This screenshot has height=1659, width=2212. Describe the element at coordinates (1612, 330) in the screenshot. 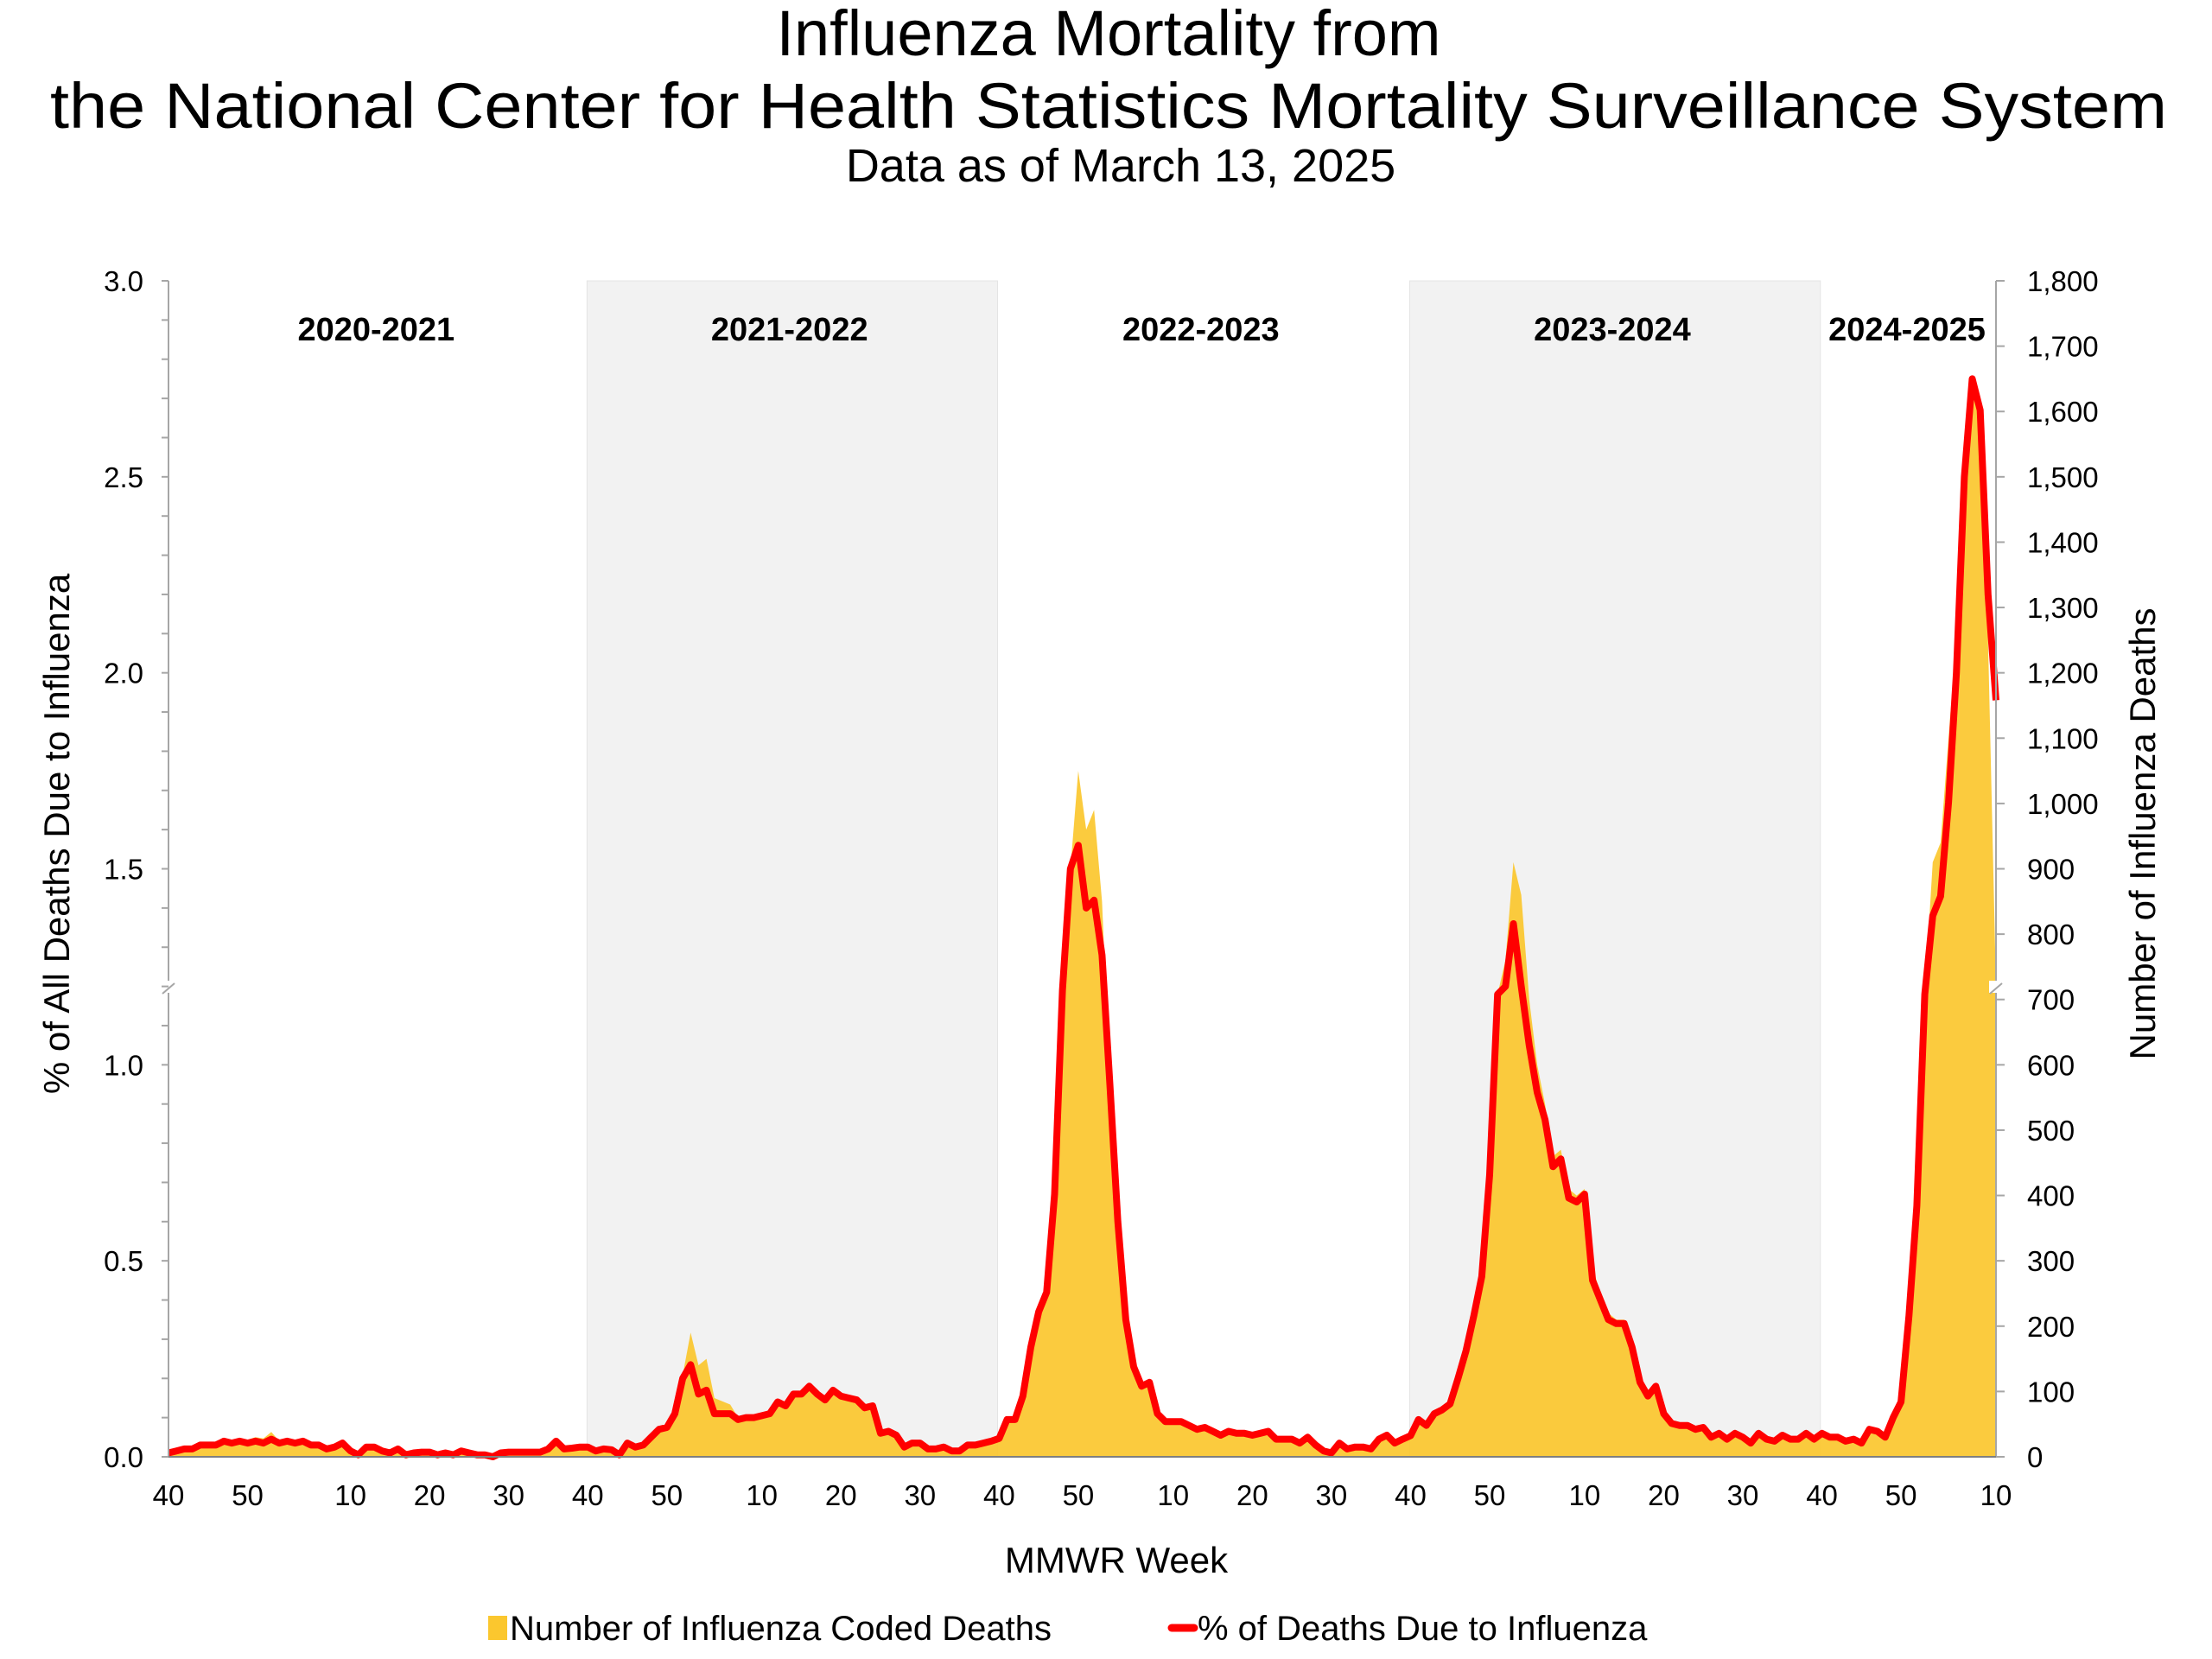

I see `season-label: 2023-2024` at that location.